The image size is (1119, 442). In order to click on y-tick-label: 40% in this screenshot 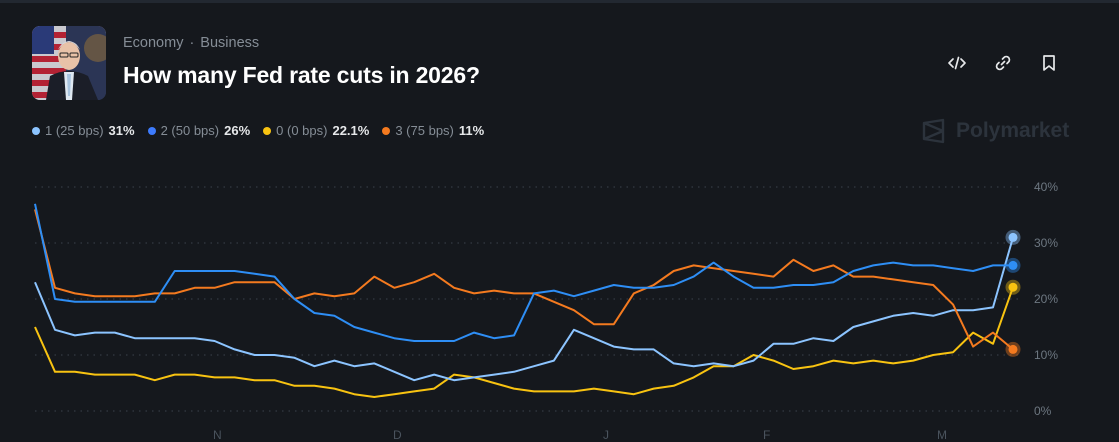, I will do `click(1046, 187)`.